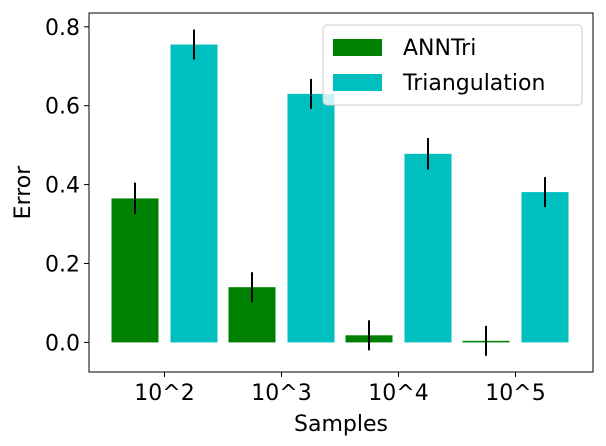 The width and height of the screenshot is (606, 446). Describe the element at coordinates (62, 28) in the screenshot. I see `y-tick-label: 0.8` at that location.